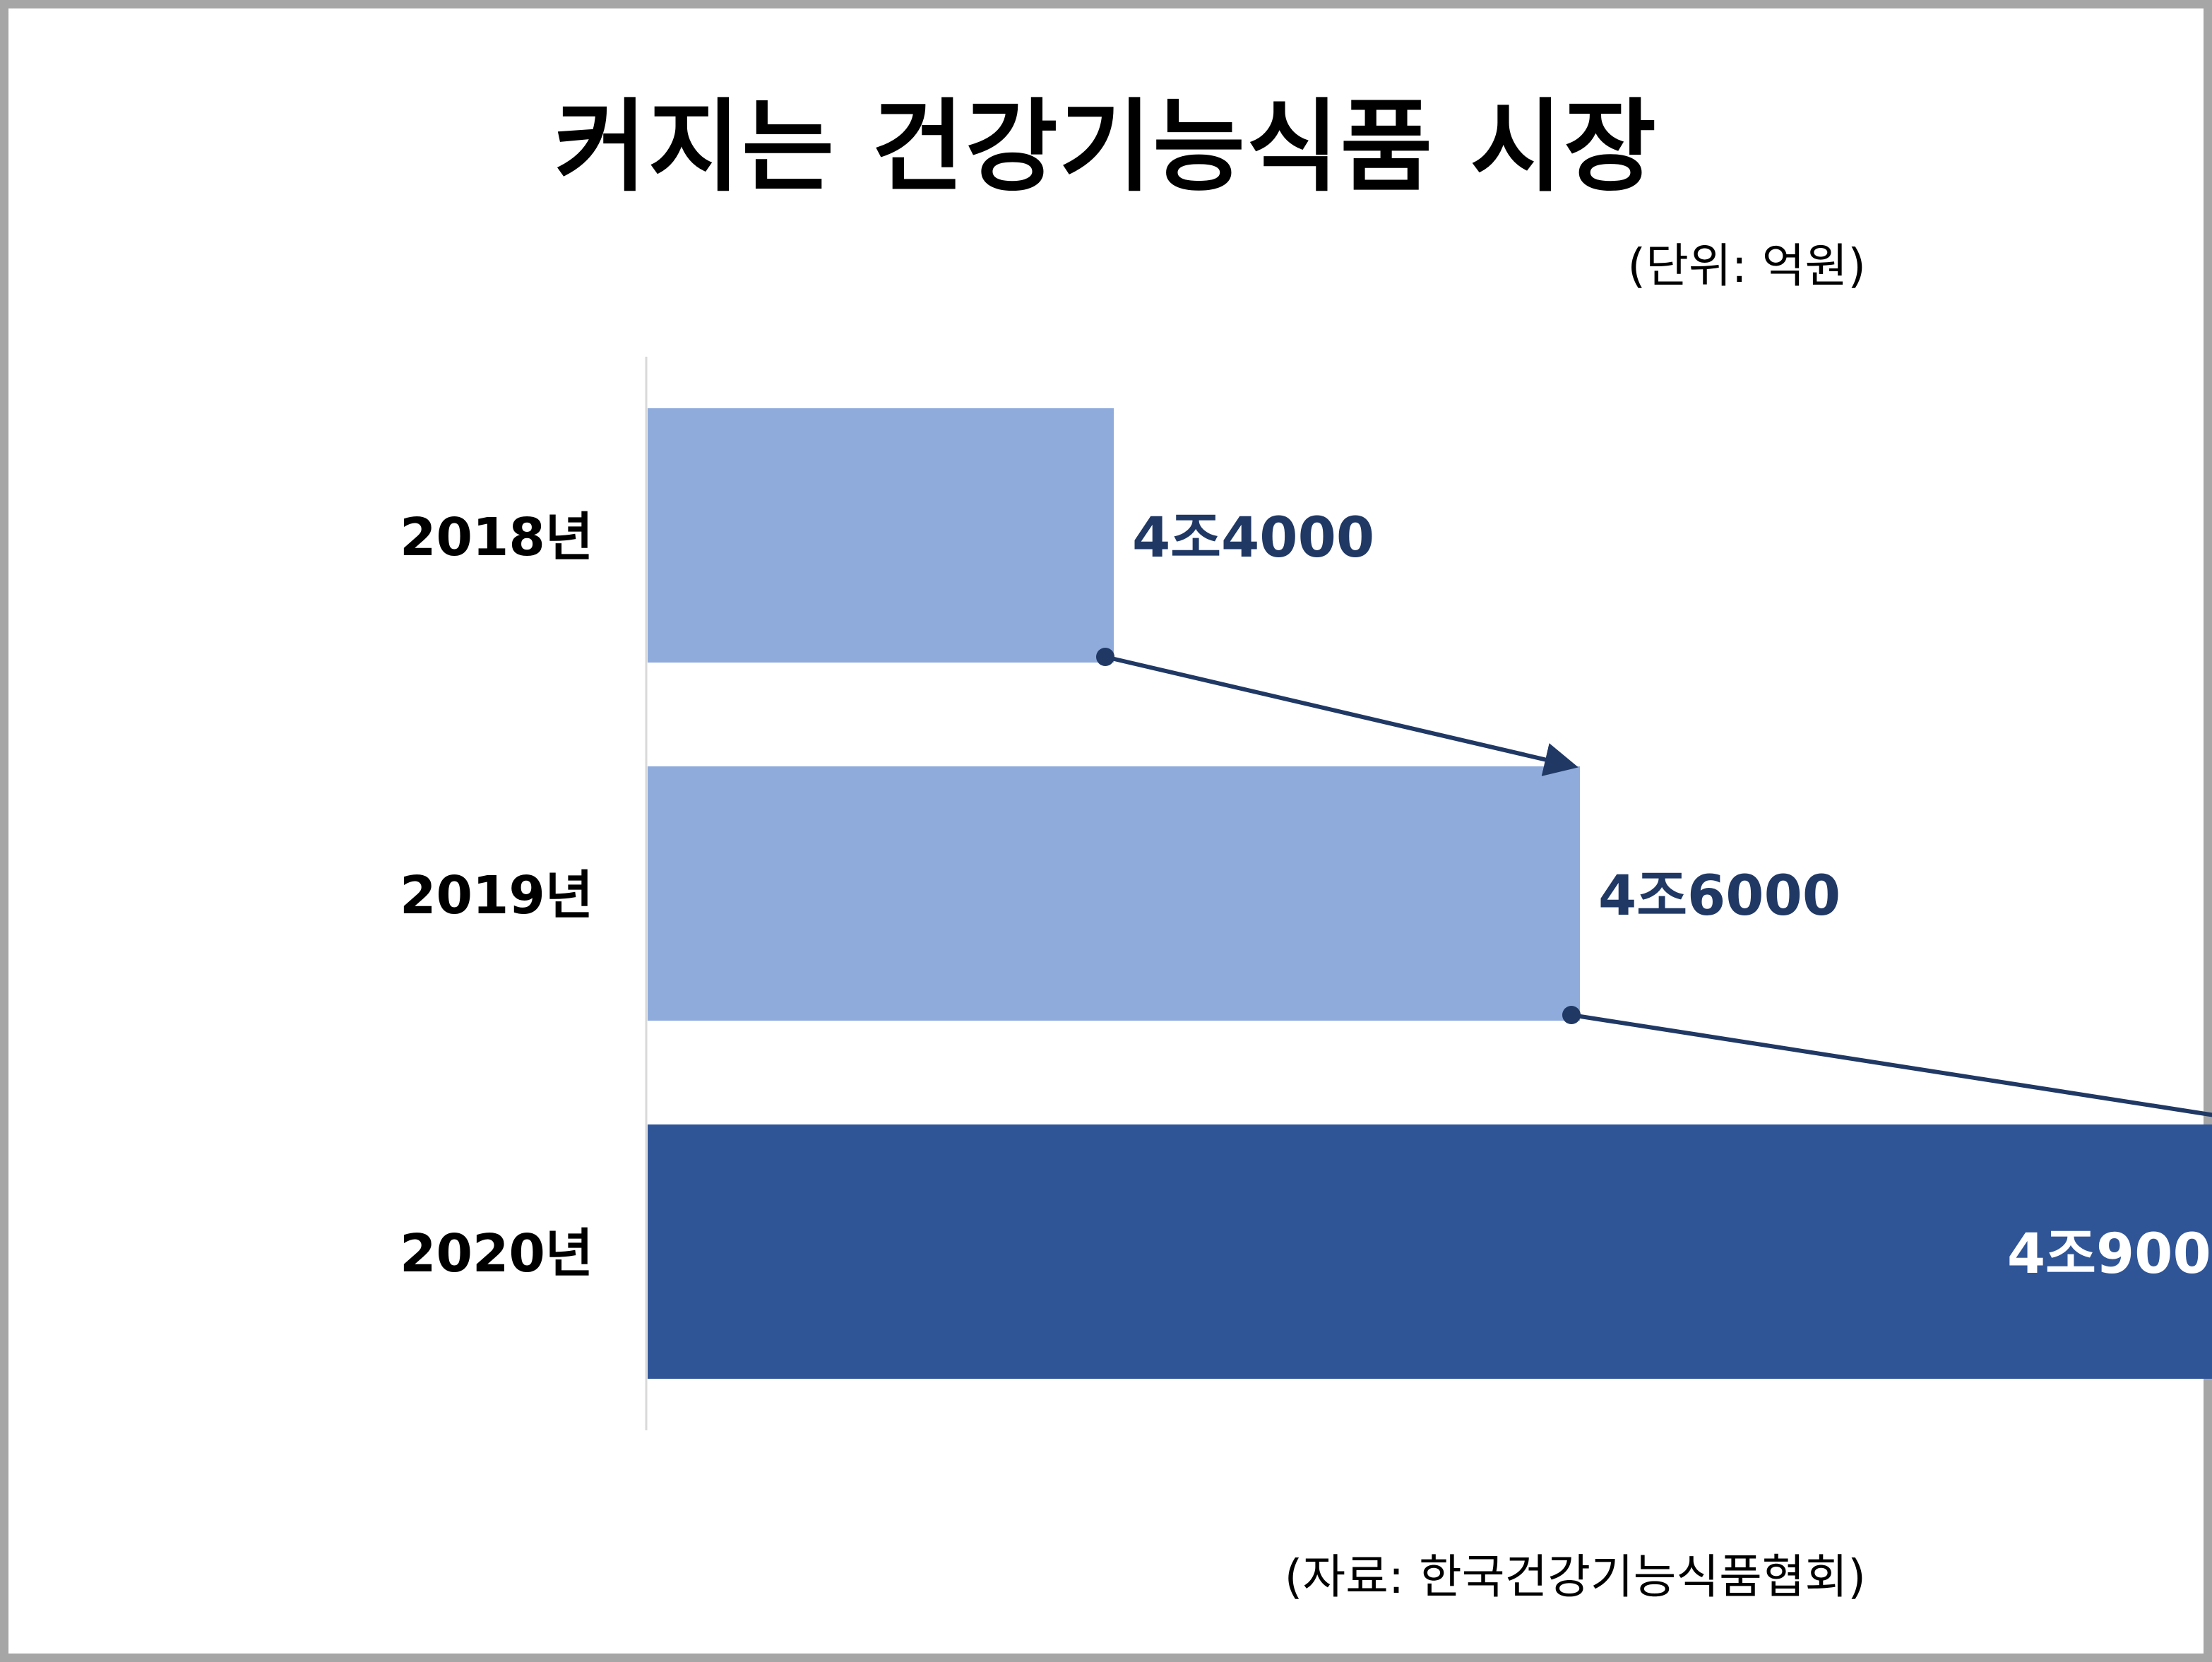 The image size is (2212, 1662). I want to click on source-note: (자료: 한국건강기능식품협회), so click(1575, 1577).